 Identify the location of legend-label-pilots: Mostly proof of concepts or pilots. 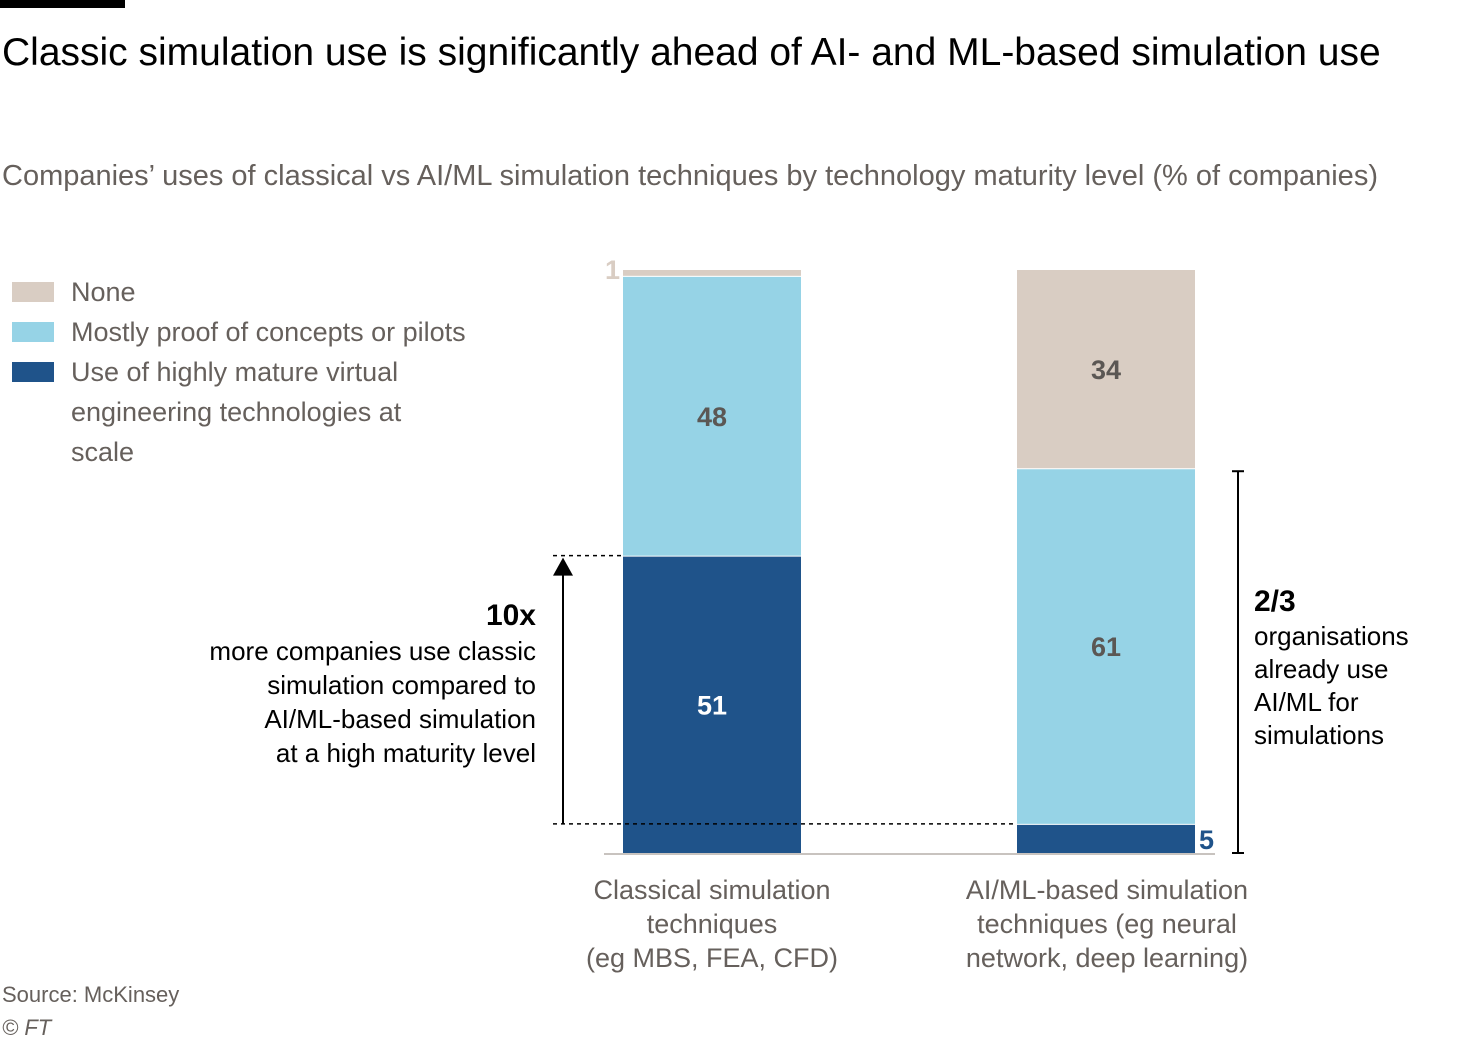
(268, 332).